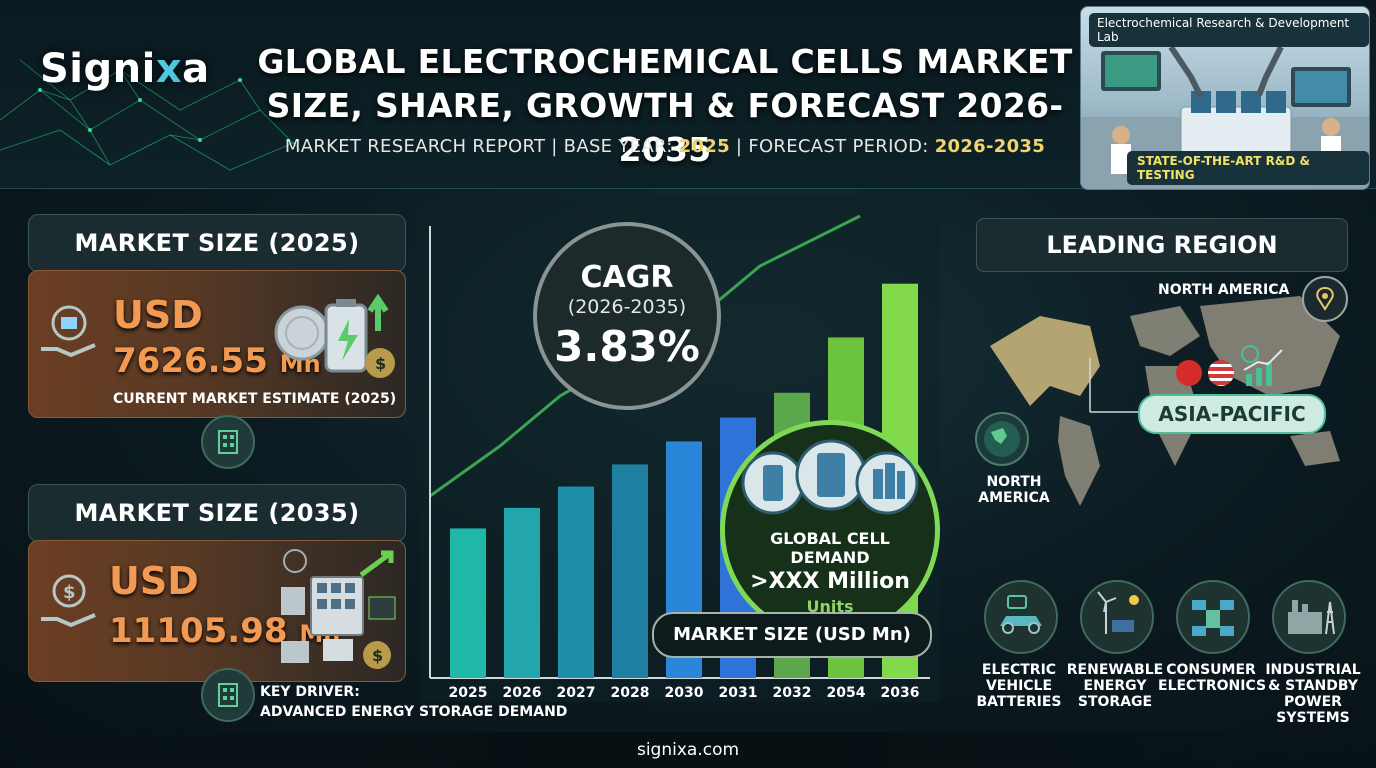  I want to click on segment-consumer-electronics: CONSUMER ELECTRONICS, so click(1212, 678).